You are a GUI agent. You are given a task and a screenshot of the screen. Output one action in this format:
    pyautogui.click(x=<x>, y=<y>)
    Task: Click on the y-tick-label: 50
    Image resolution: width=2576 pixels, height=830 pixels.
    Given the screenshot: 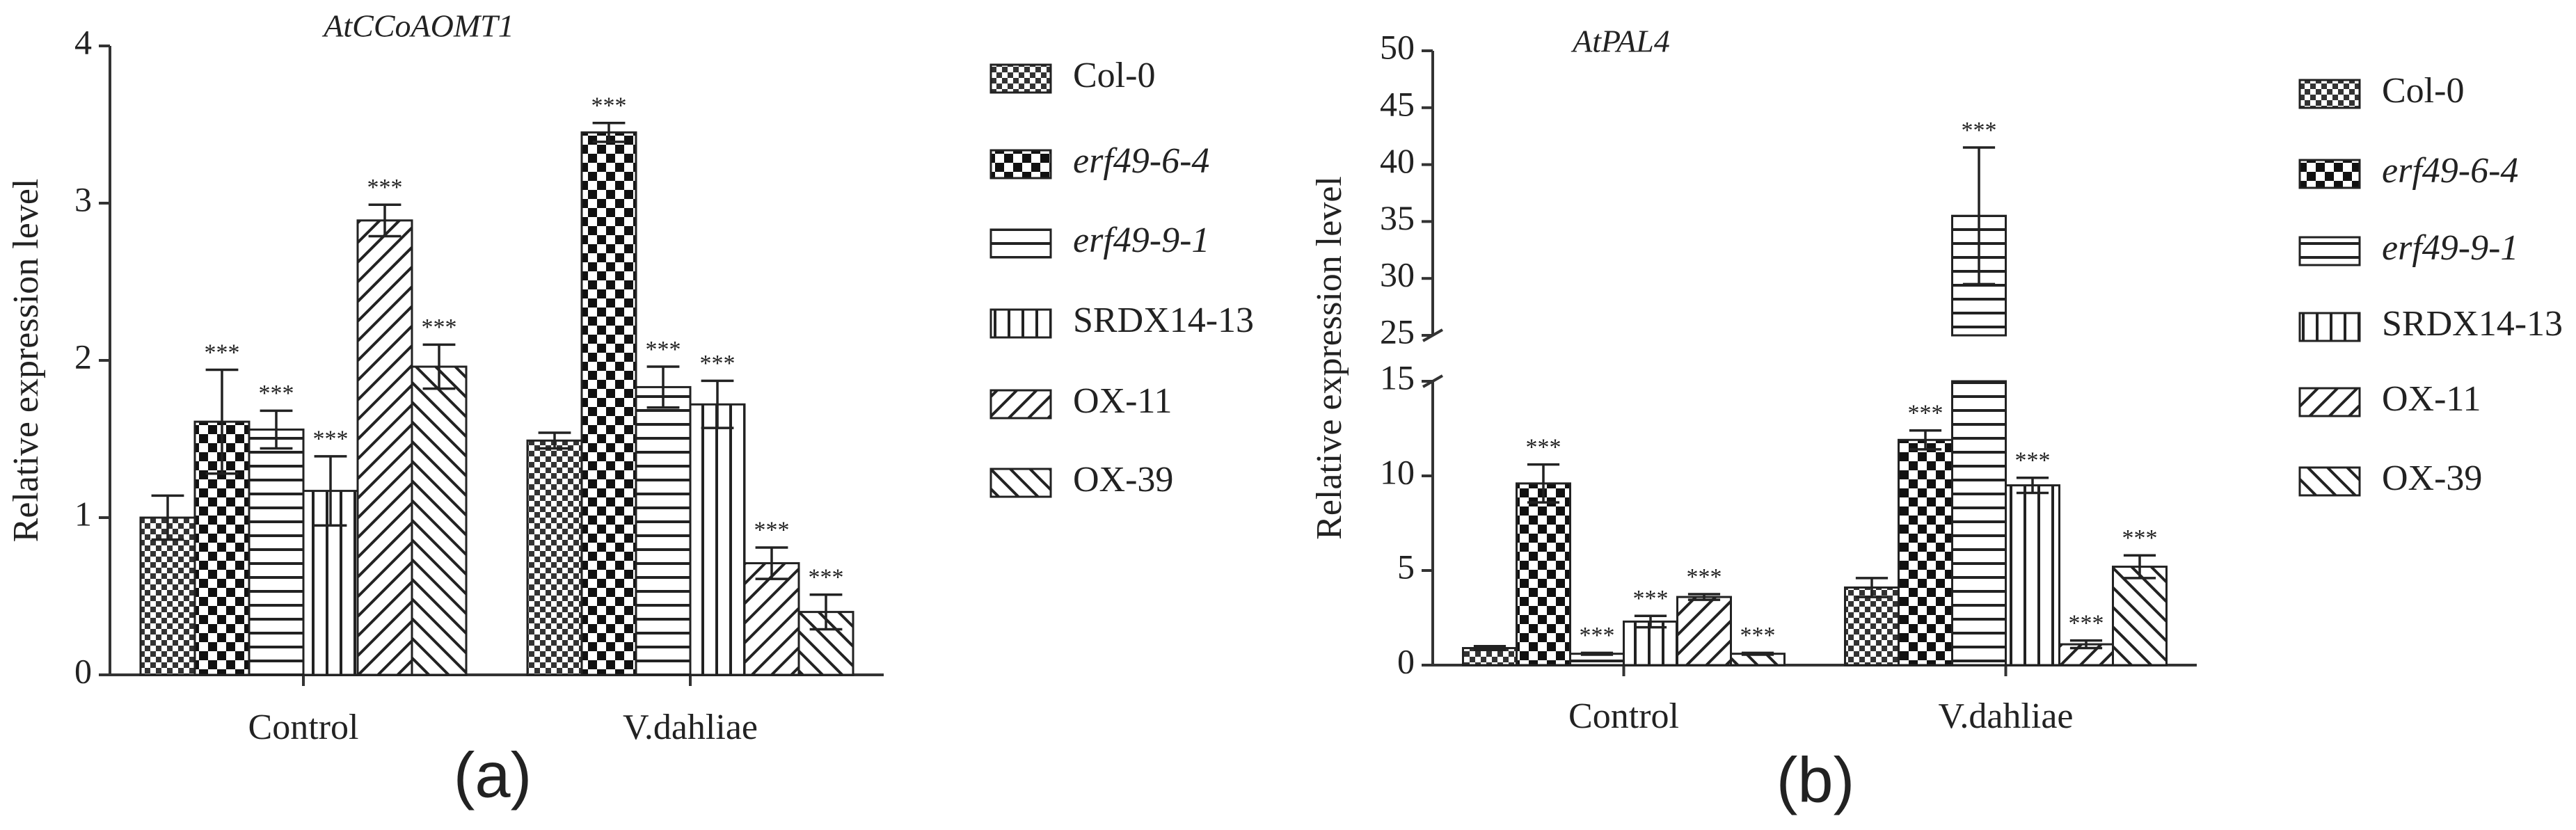 What is the action you would take?
    pyautogui.click(x=1397, y=46)
    